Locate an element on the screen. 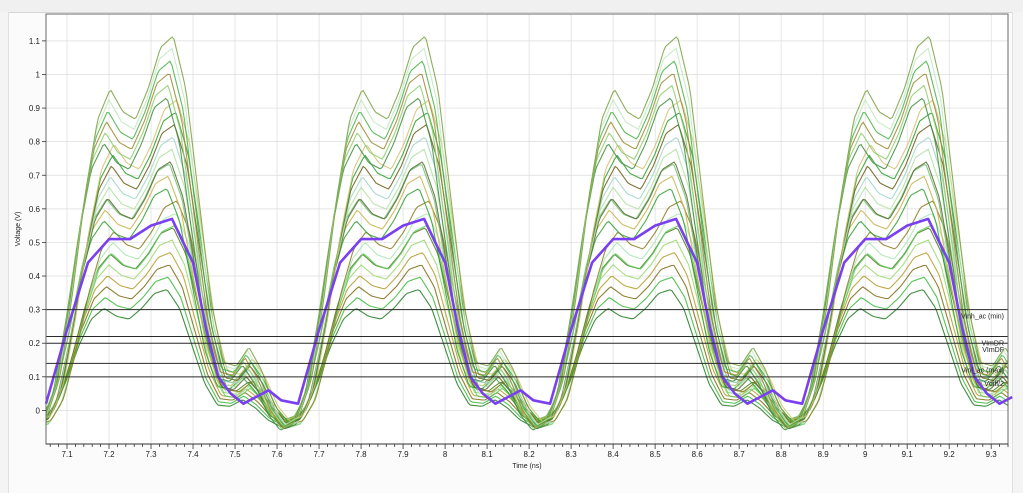 The height and width of the screenshot is (493, 1023). reference-line-label: Vdiff/2 is located at coordinates (994, 384).